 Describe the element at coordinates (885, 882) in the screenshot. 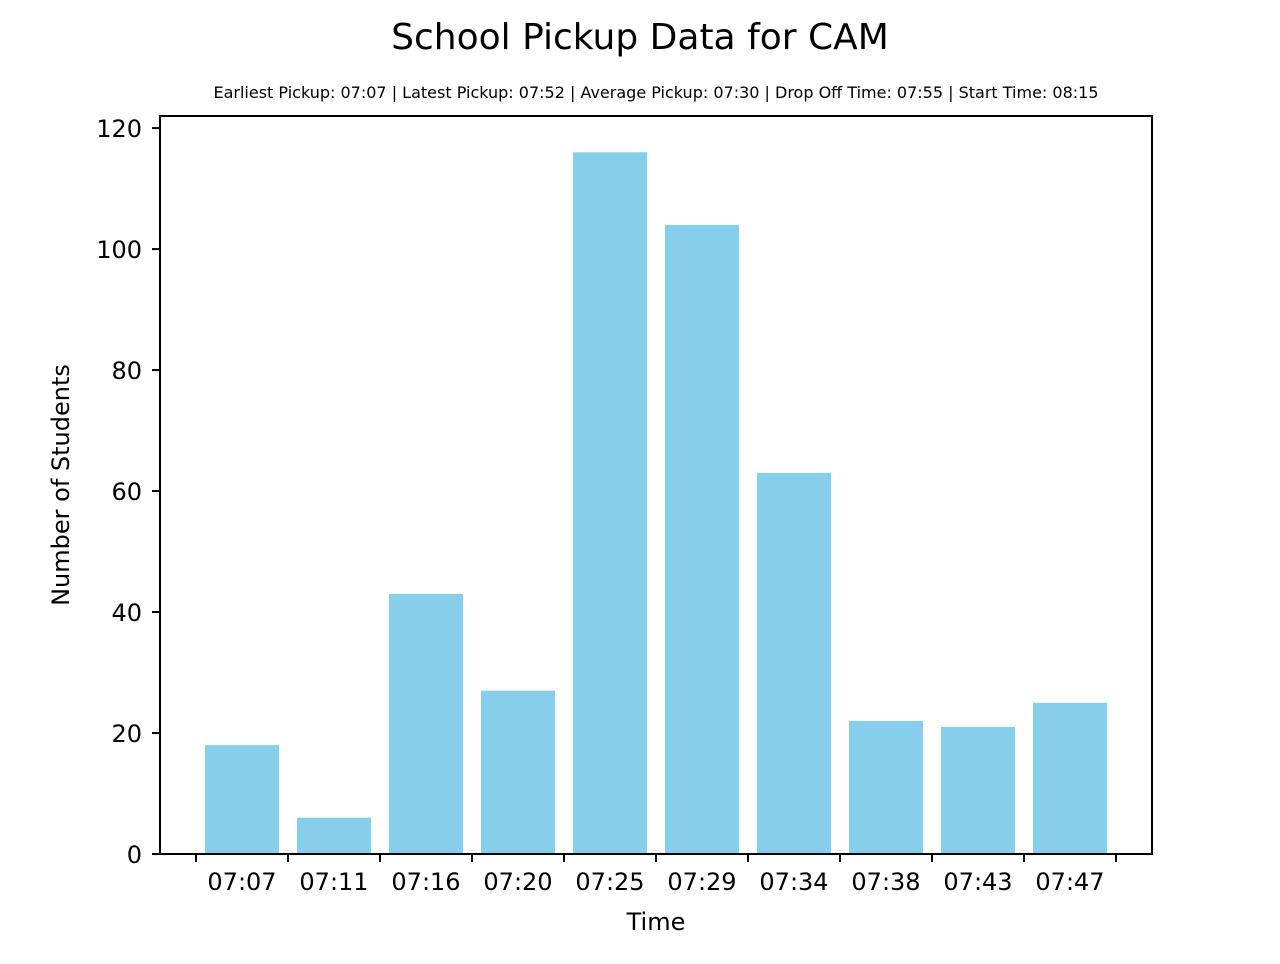

I see `x-tick-label: 07:38` at that location.